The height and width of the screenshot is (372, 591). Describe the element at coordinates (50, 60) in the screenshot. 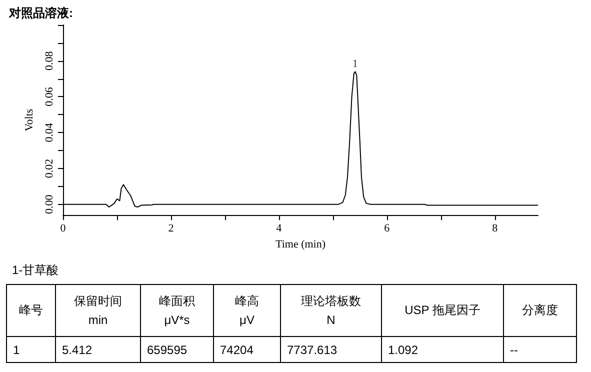

I see `y-tick-label: 0.08` at that location.